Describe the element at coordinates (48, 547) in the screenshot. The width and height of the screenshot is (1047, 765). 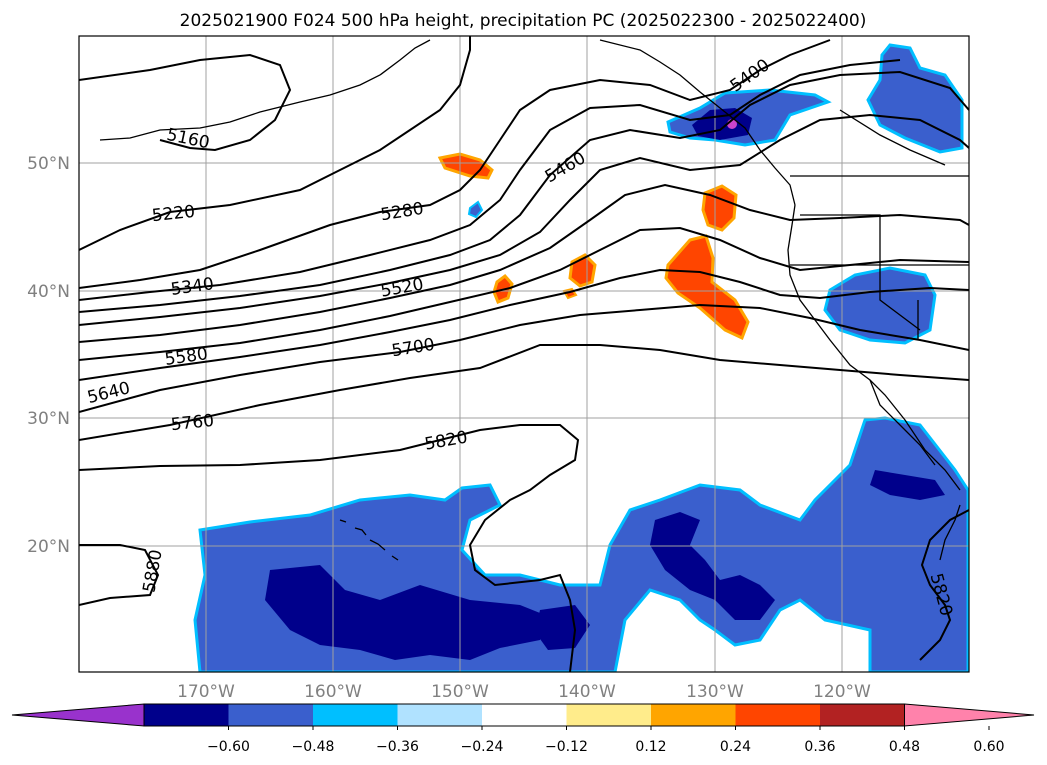
I see `lat-label: 20°N` at that location.